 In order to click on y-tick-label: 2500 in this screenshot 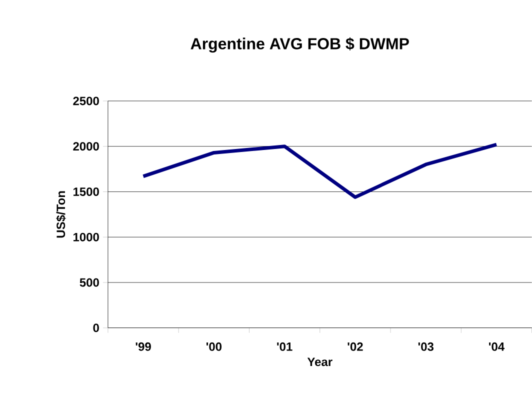, I will do `click(86, 101)`.